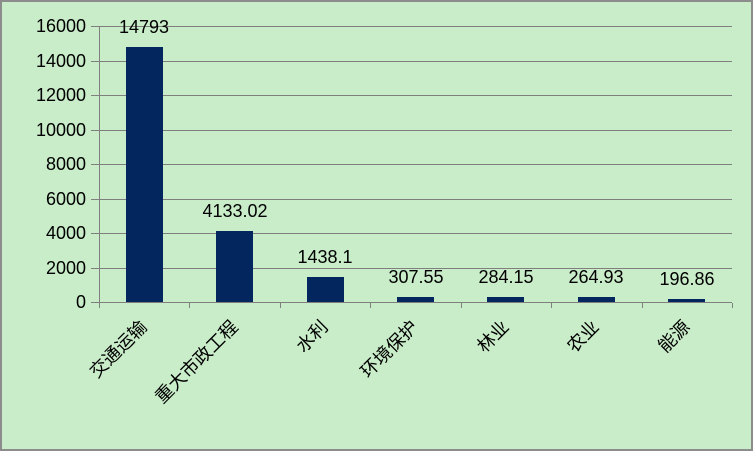 Image resolution: width=753 pixels, height=451 pixels. I want to click on y-axis-tick-label: 12000, so click(60, 95).